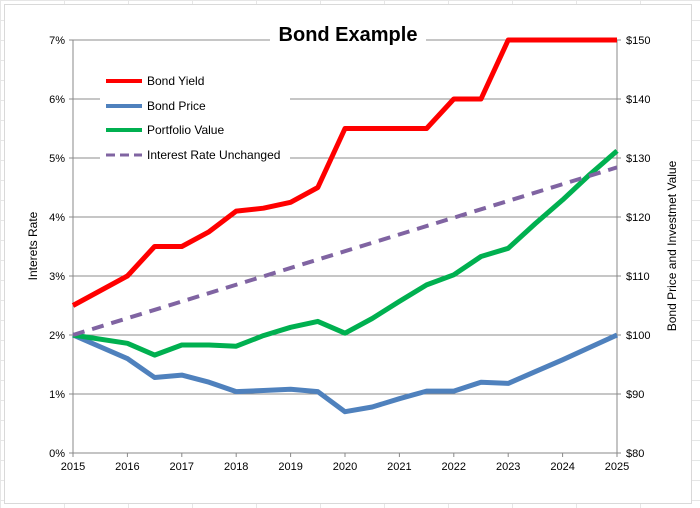 The width and height of the screenshot is (700, 508). I want to click on y2-tick-label: $120, so click(638, 218).